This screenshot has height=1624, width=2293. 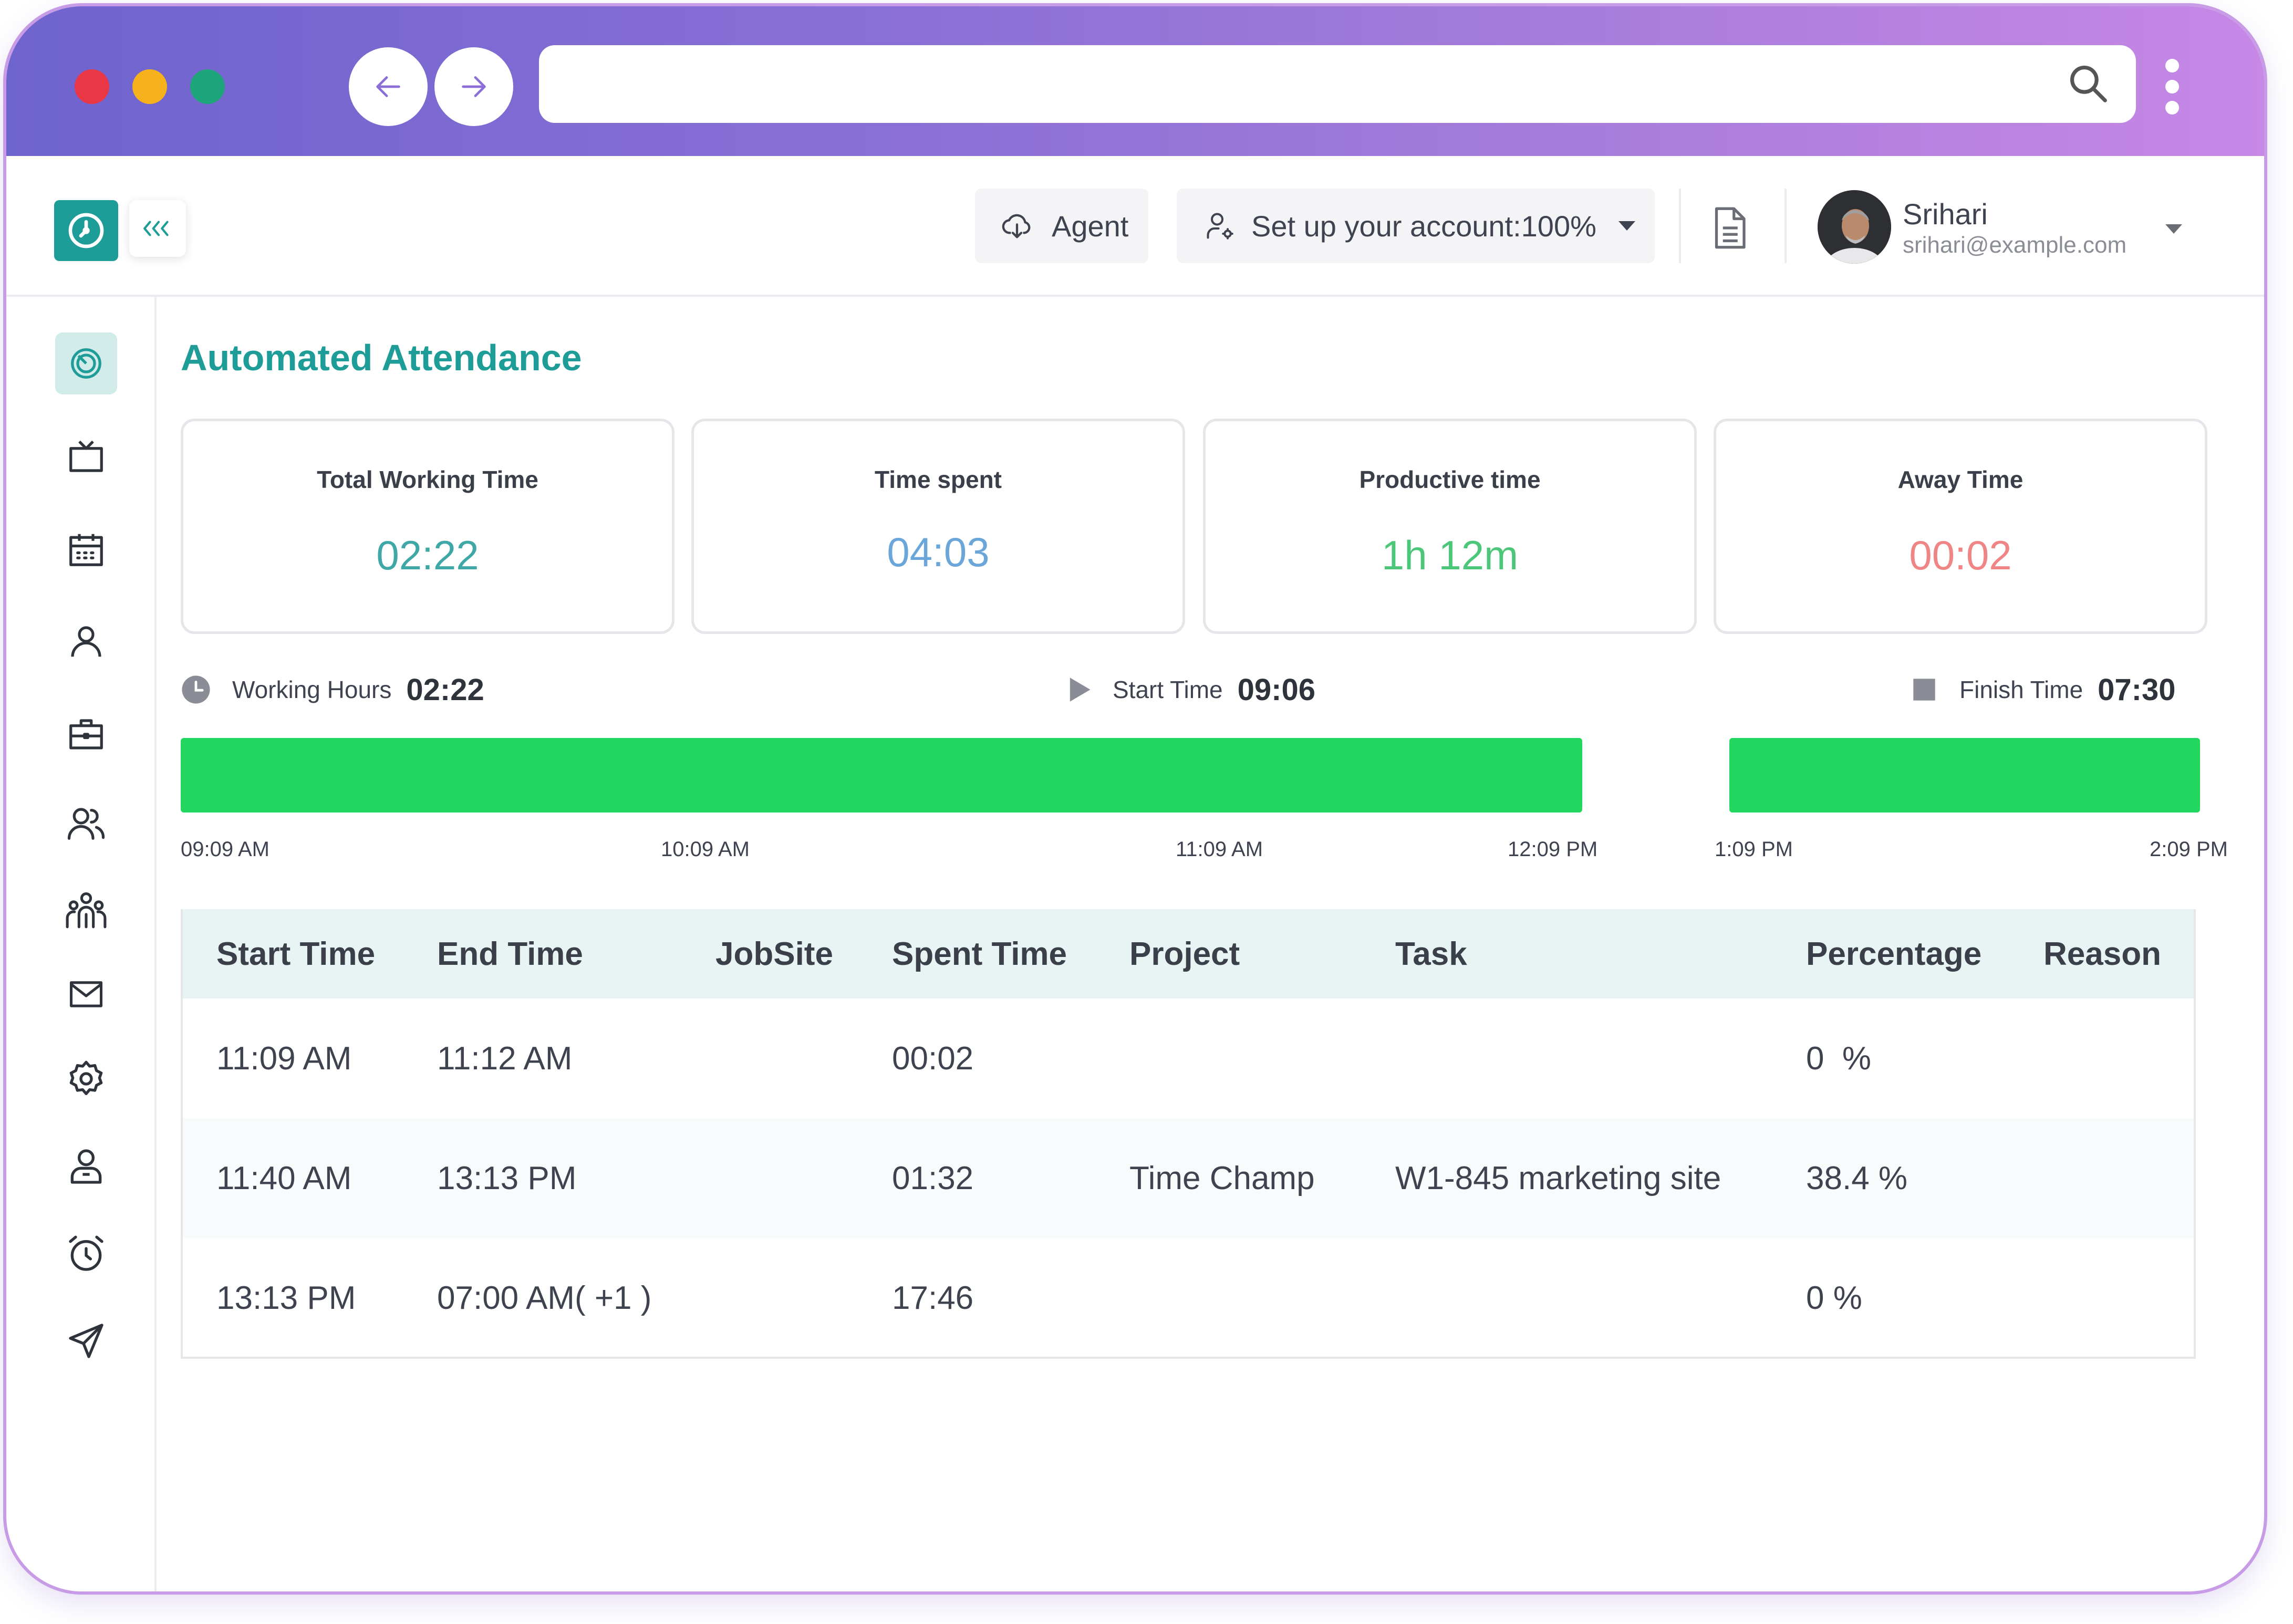 What do you see at coordinates (86, 734) in the screenshot?
I see `sidebar-item-projects` at bounding box center [86, 734].